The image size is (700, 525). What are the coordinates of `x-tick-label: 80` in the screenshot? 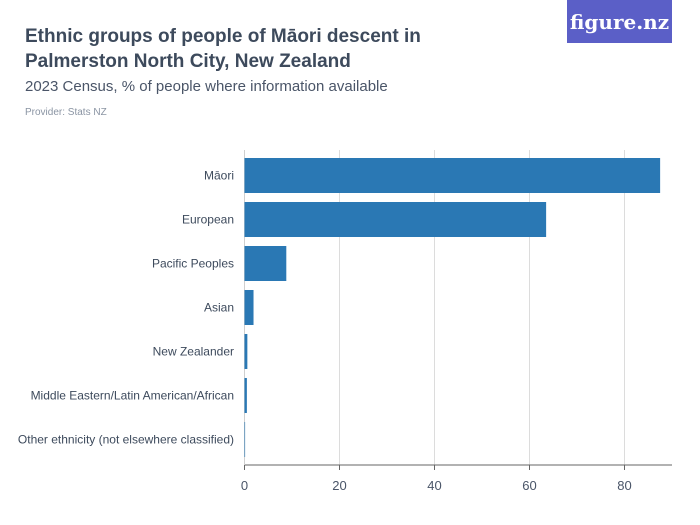 It's located at (624, 485).